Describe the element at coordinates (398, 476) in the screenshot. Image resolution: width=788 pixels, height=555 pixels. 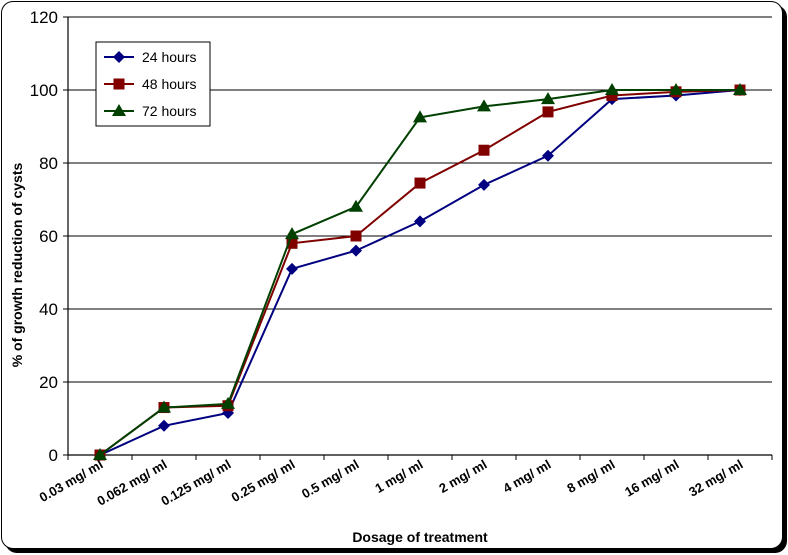
I see `x-tick-label: 1 mg/ ml` at that location.